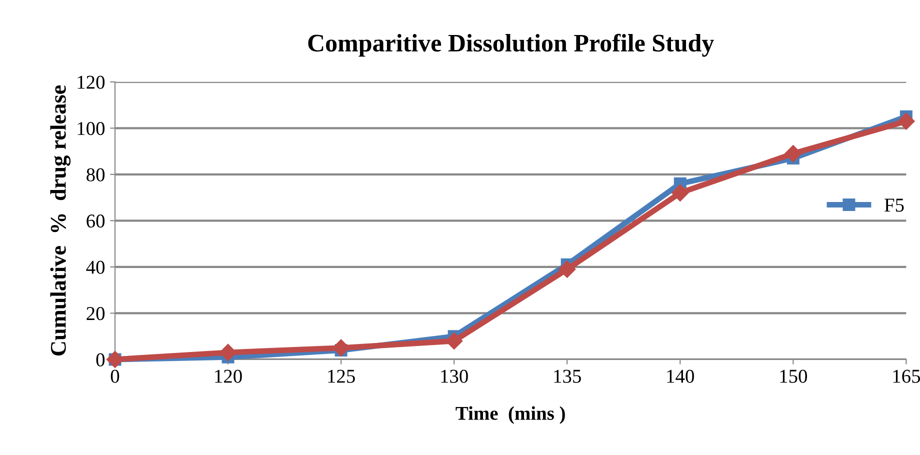 The width and height of the screenshot is (920, 455). I want to click on x-tick-label: 0, so click(115, 376).